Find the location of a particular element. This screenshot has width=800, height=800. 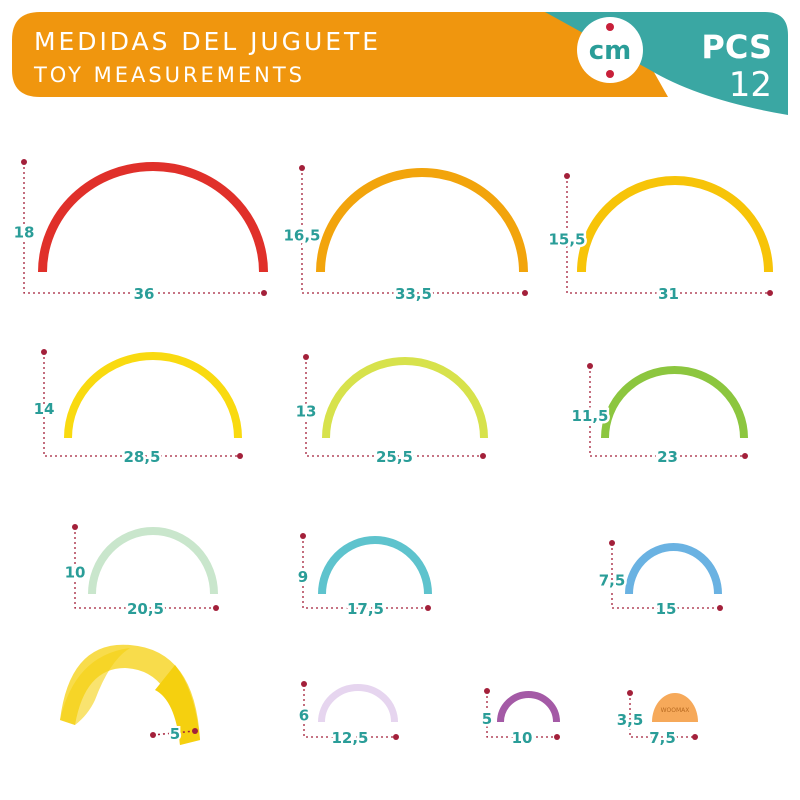

height-label: 6 is located at coordinates (304, 716).